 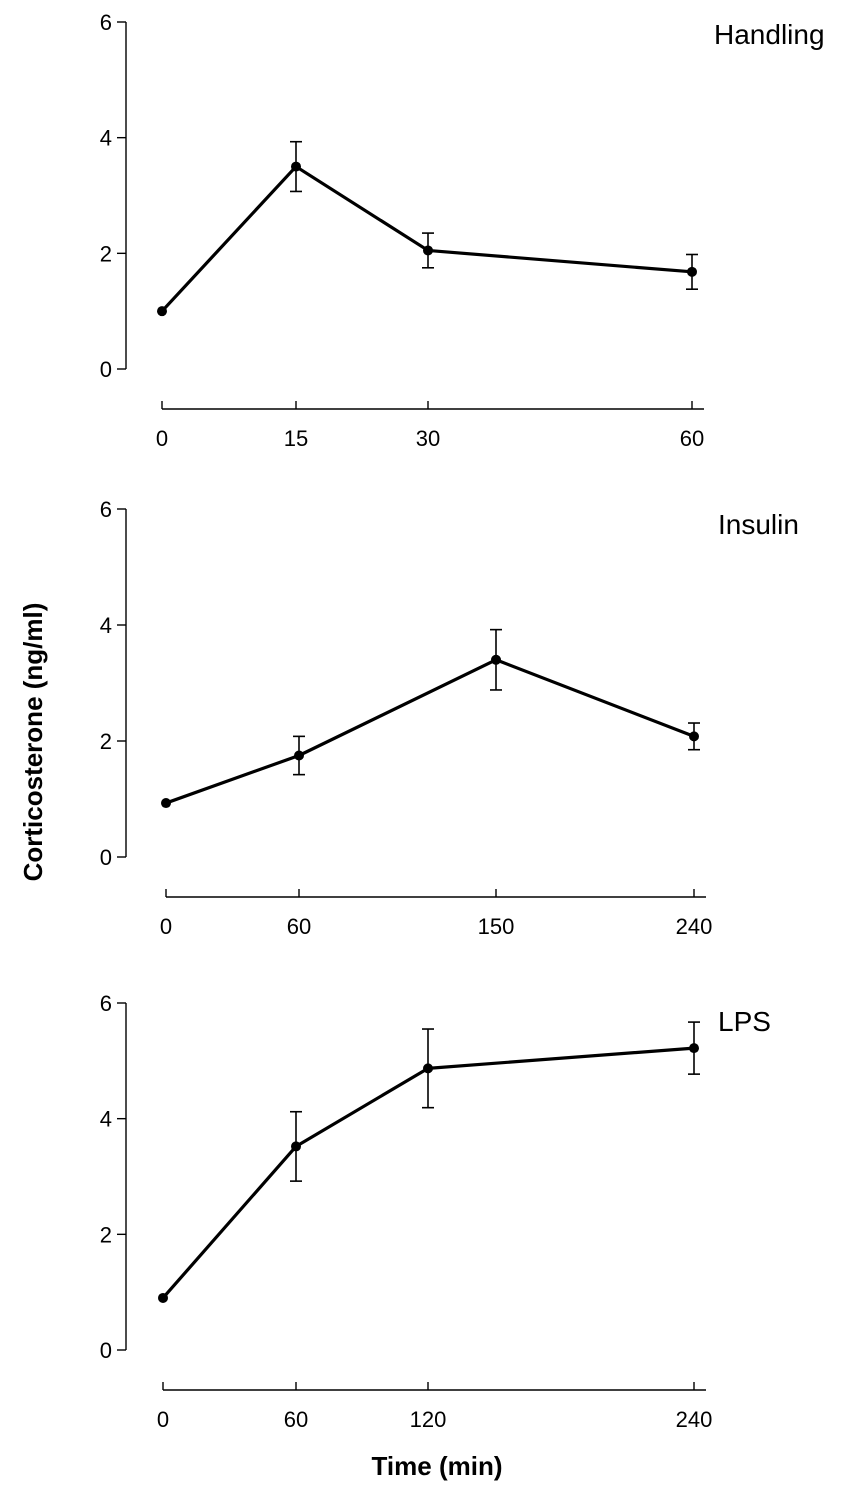 What do you see at coordinates (296, 438) in the screenshot?
I see `x-tick-label: 15` at bounding box center [296, 438].